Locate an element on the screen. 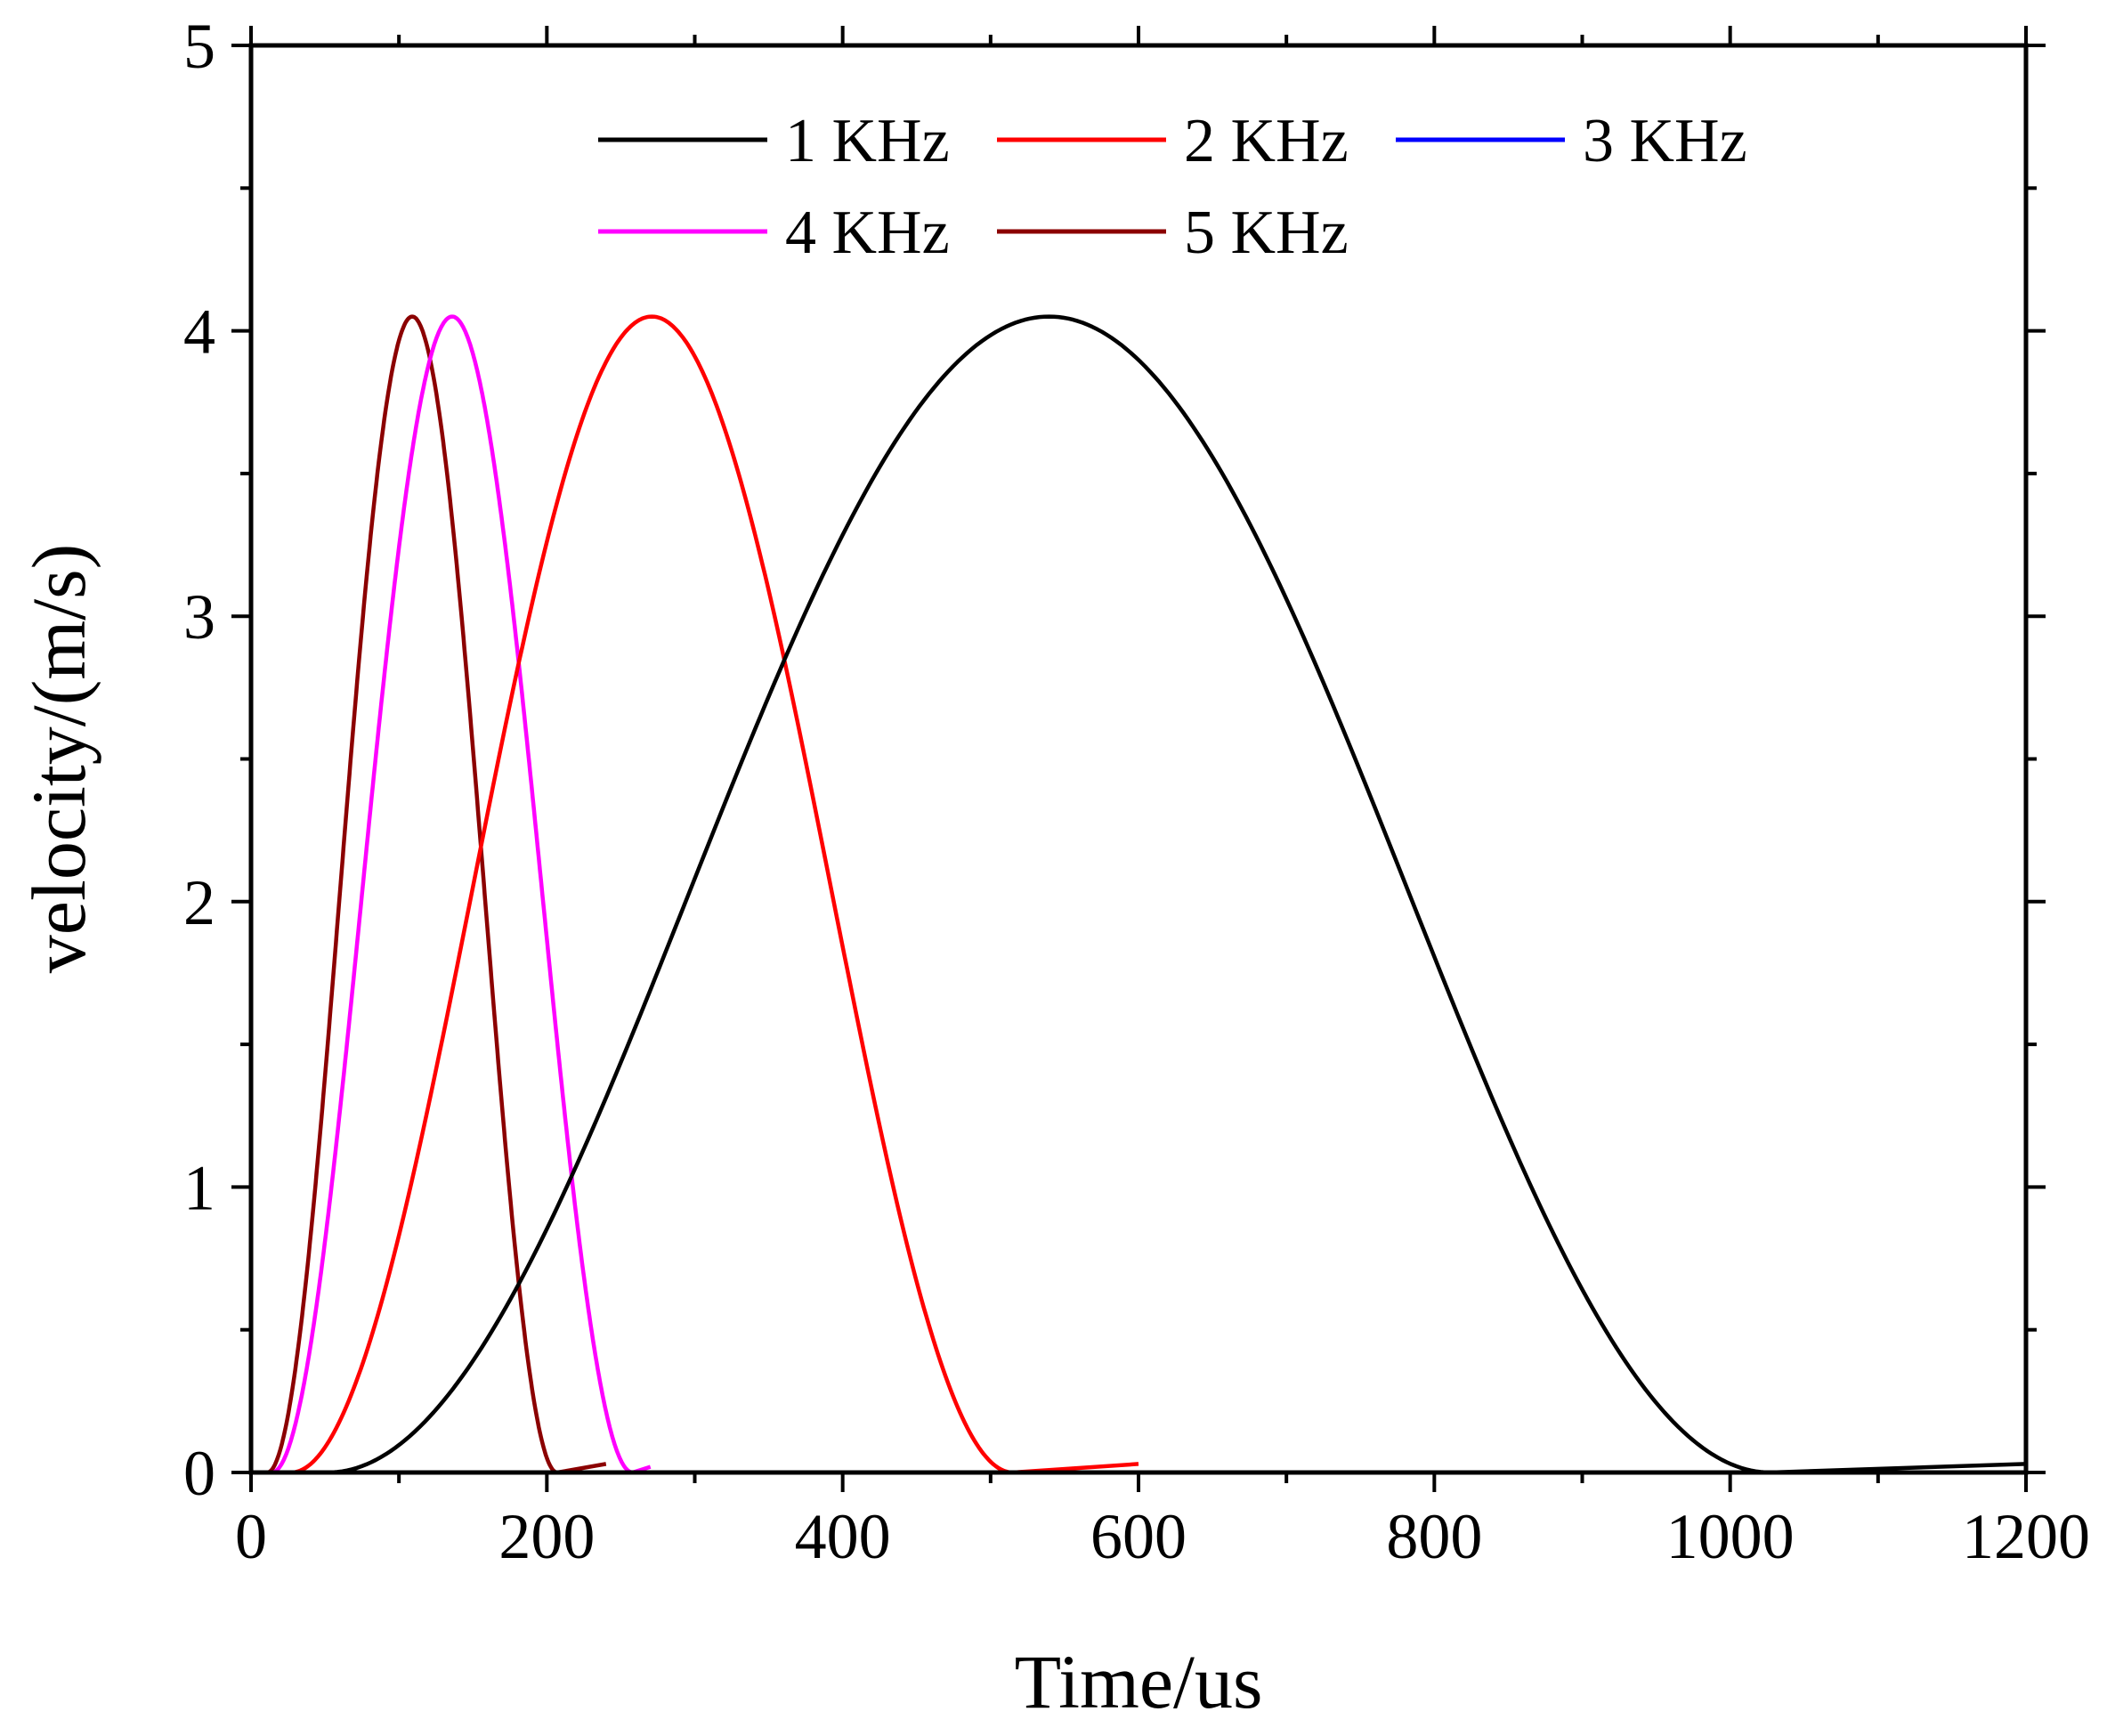 The image size is (2115, 1736). y-axis-title: velocity/(m/s) is located at coordinates (58, 758).